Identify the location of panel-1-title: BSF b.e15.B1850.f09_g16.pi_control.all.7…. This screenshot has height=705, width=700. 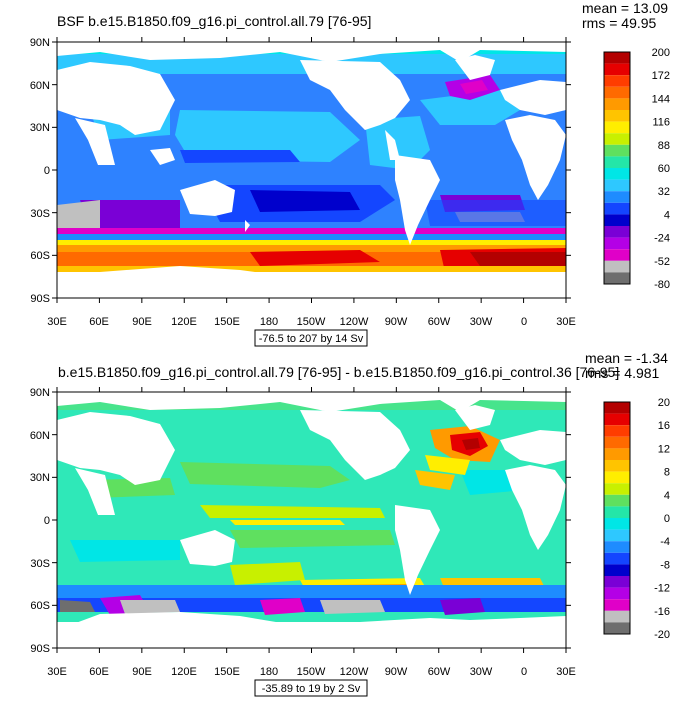
(214, 21).